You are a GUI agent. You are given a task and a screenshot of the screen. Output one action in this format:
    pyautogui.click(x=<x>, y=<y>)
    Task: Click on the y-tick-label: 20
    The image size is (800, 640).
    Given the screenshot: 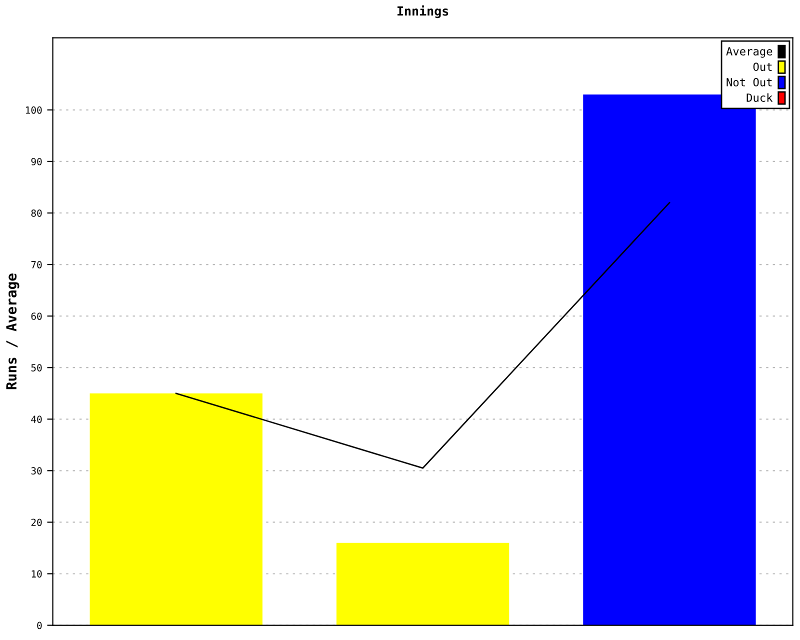 What is the action you would take?
    pyautogui.click(x=36, y=522)
    